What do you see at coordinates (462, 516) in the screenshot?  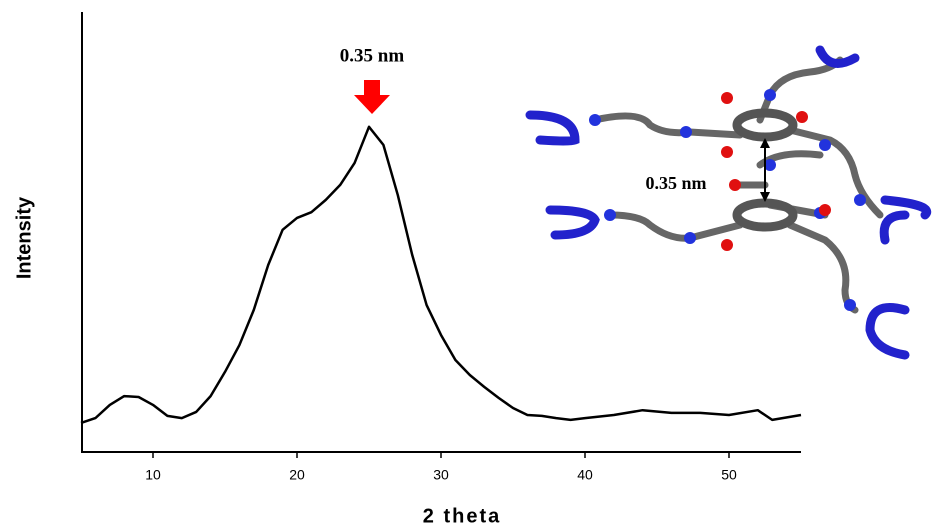 I see `x-axis-label: 2 theta` at bounding box center [462, 516].